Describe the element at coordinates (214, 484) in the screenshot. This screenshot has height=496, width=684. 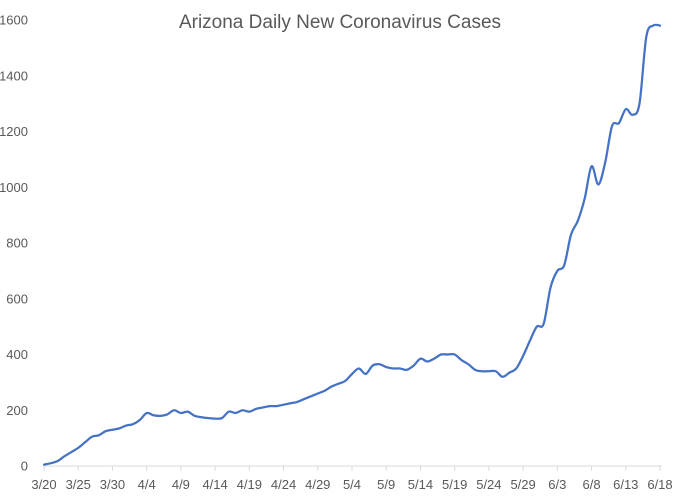
I see `x-tick-label: 4/14` at that location.